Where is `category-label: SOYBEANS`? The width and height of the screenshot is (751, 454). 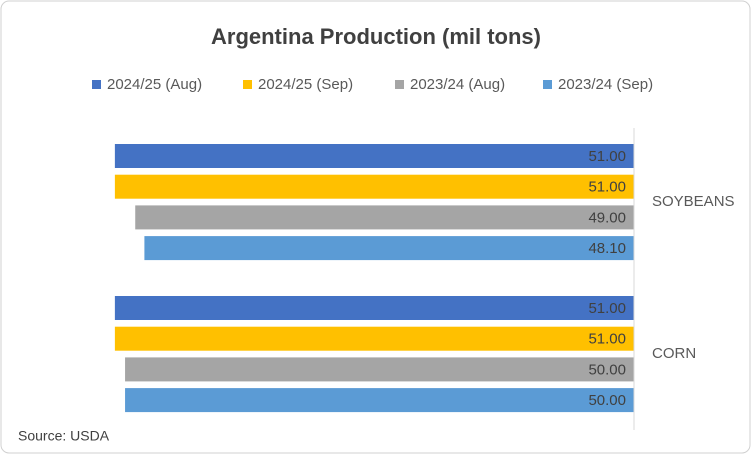 category-label: SOYBEANS is located at coordinates (693, 201).